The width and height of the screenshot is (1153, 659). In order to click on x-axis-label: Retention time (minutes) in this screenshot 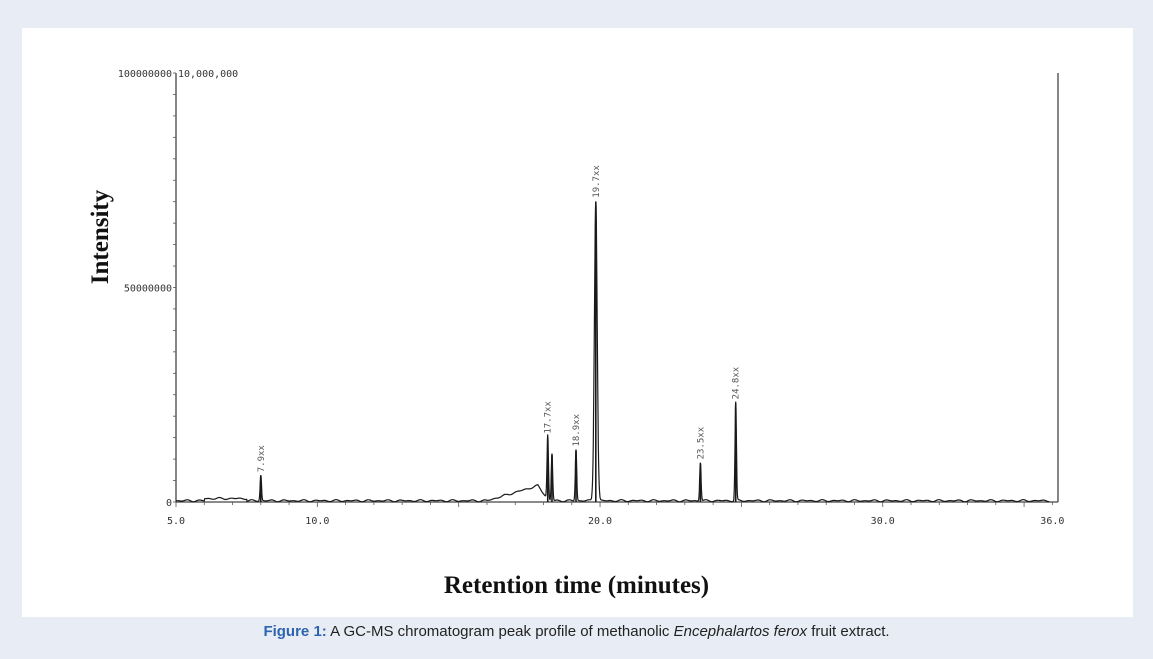, I will do `click(576, 585)`.